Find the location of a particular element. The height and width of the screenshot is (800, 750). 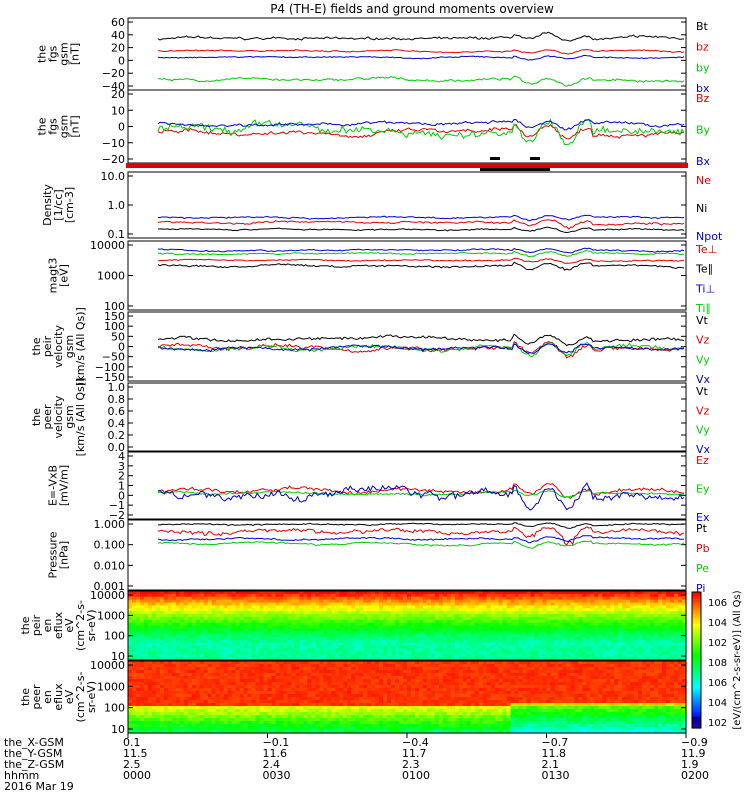

heatmap-frame is located at coordinates (407, 625).